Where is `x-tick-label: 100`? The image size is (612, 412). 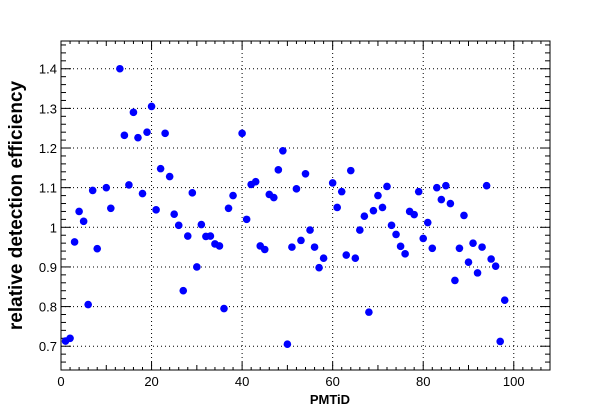
x-tick-label: 100 is located at coordinates (514, 381).